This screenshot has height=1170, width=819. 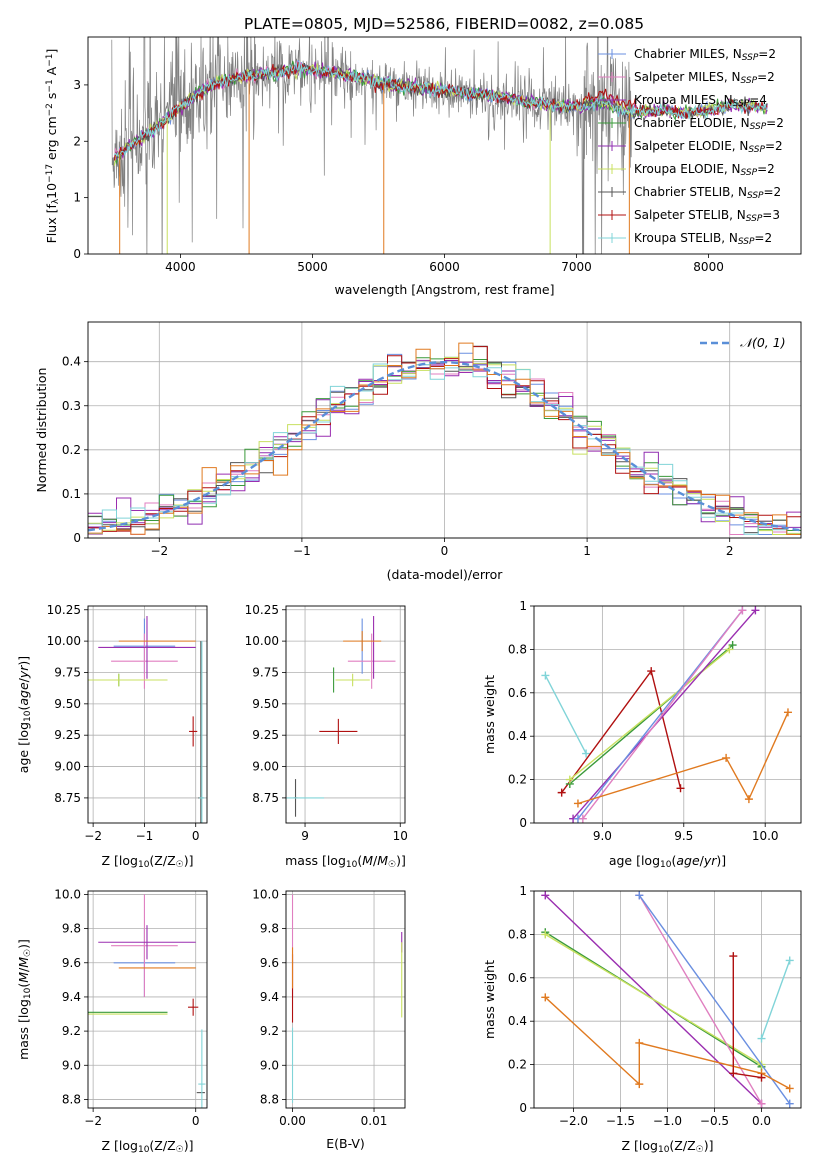 I want to click on age_vs_mass-xlabel: mass [log10(M/M☉)], so click(x=345, y=861).